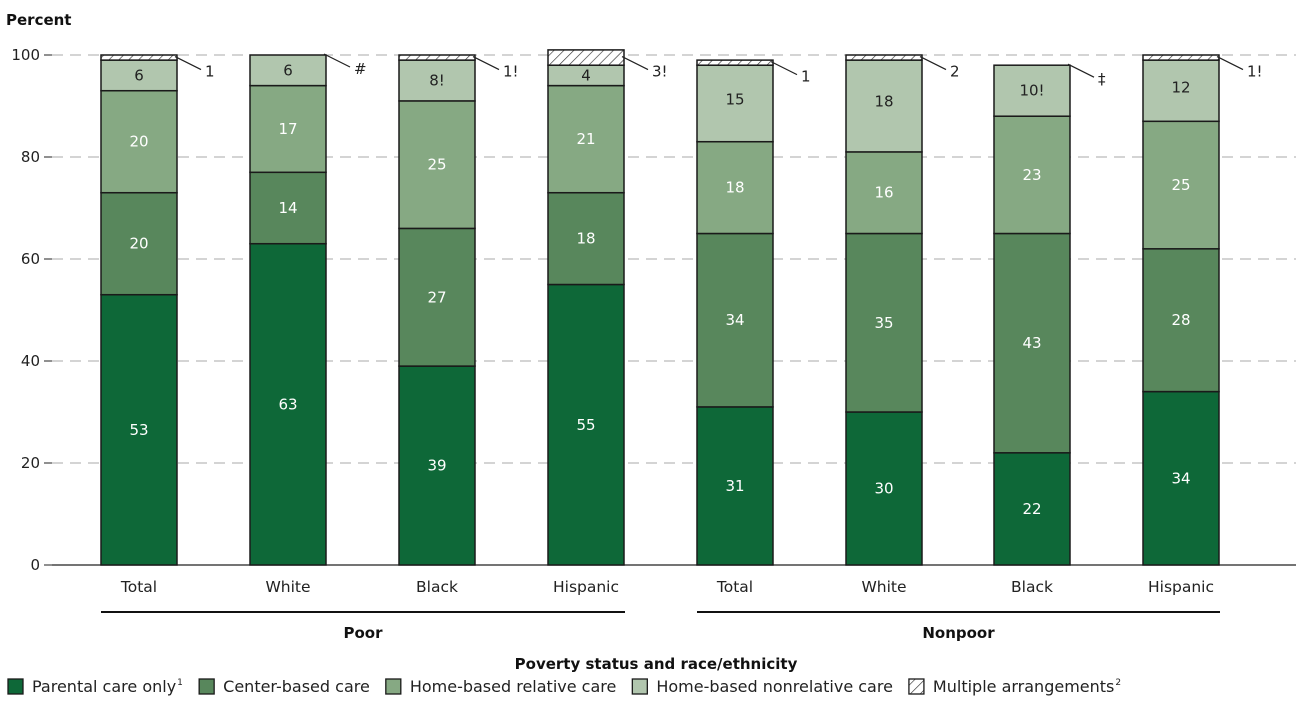 Image resolution: width=1312 pixels, height=713 pixels. Describe the element at coordinates (436, 466) in the screenshot. I see `bar-value-label: 39` at that location.